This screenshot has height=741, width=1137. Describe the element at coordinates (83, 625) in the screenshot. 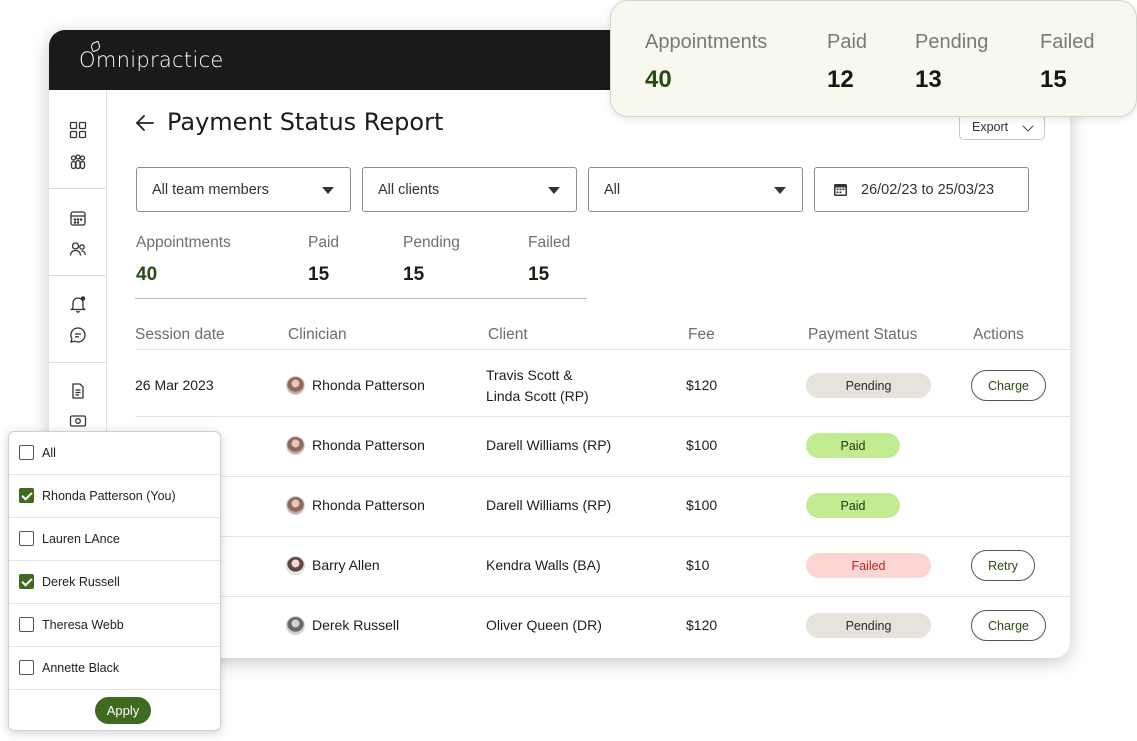

I see `menu-item-label: Theresa Webb` at that location.